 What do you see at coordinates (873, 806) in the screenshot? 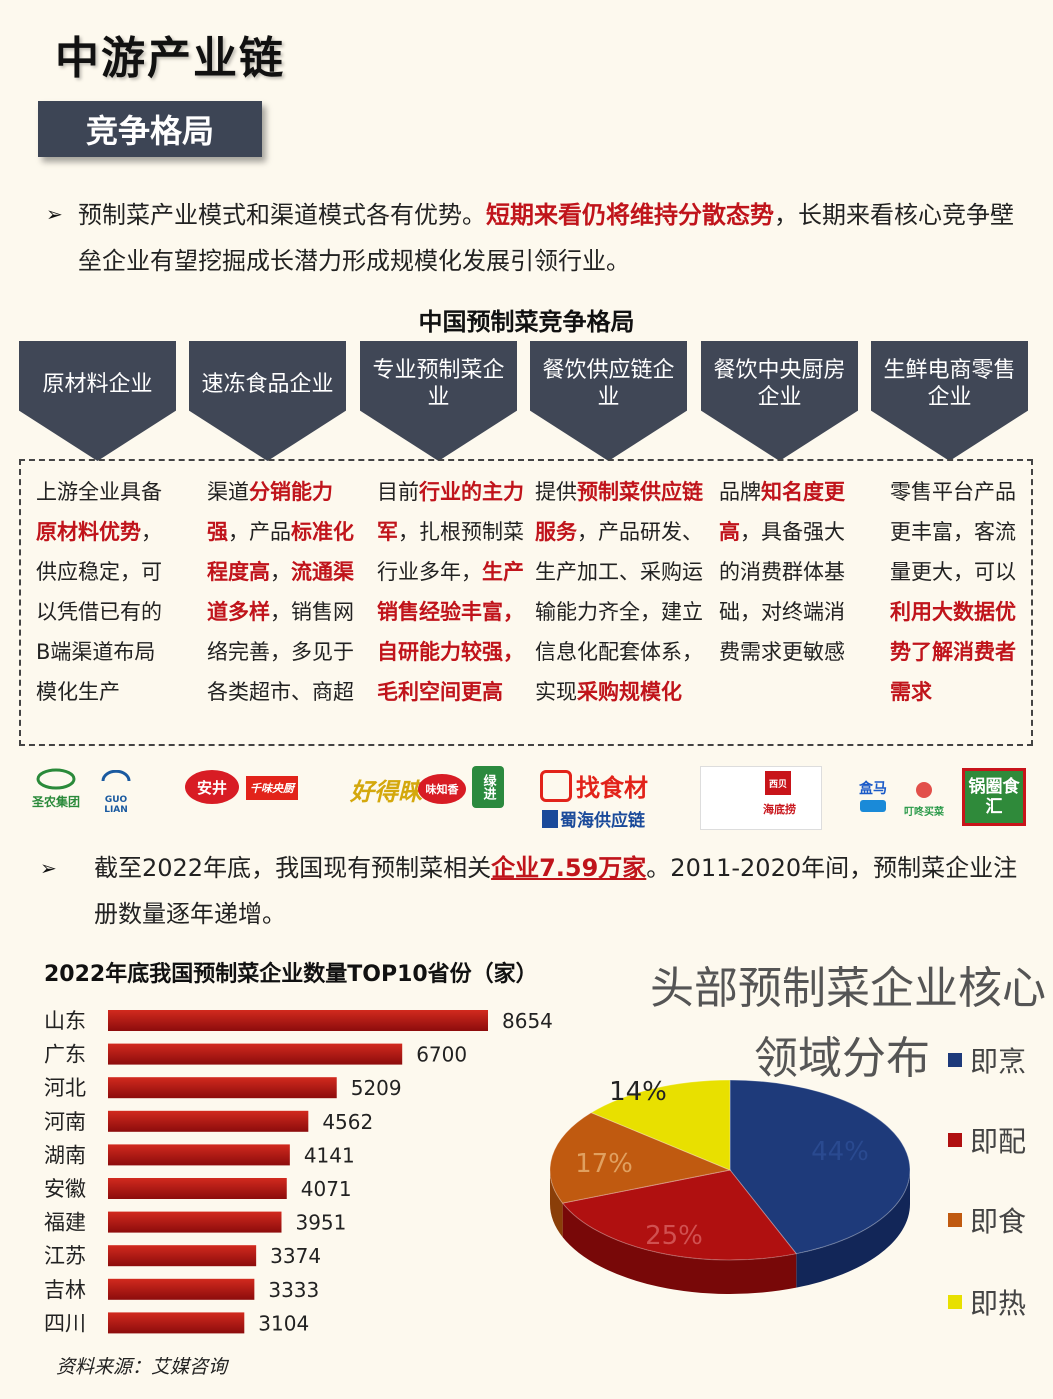
I see `hema-logo-icon` at bounding box center [873, 806].